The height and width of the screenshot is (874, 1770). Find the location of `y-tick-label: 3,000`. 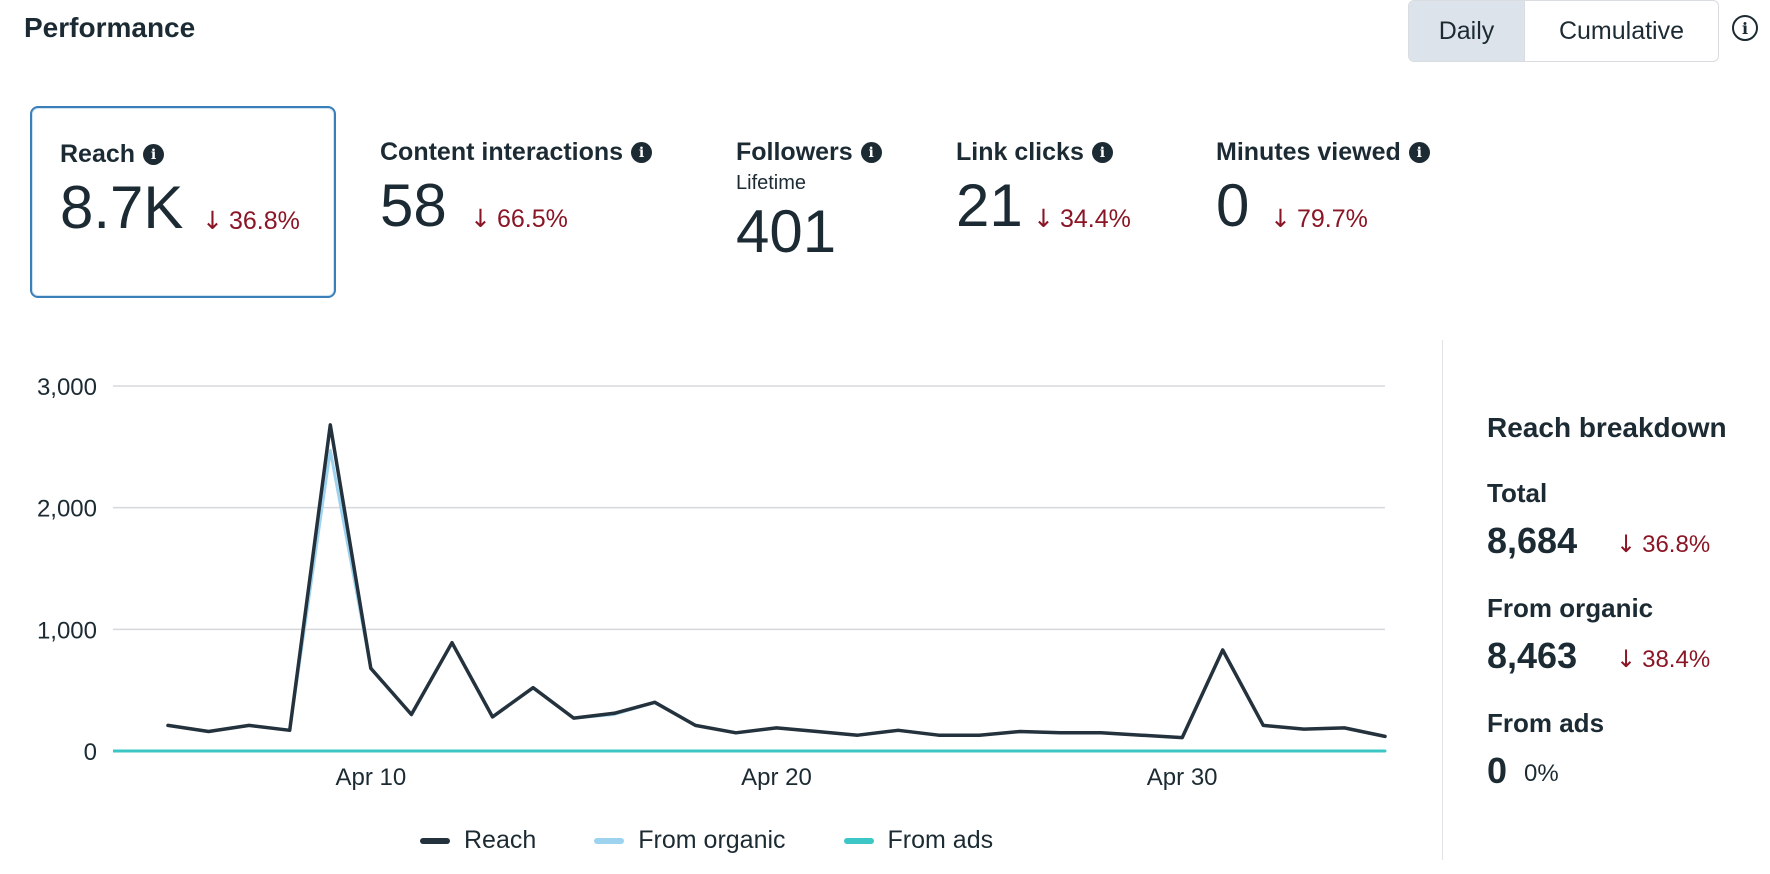

y-tick-label: 3,000 is located at coordinates (67, 387).